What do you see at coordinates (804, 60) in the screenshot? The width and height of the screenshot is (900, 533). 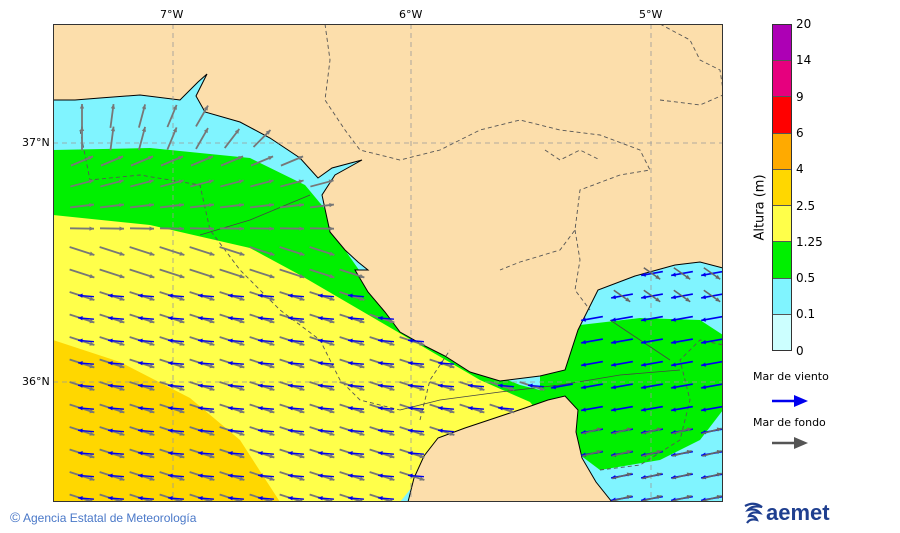 I see `colorbar-tick: 14` at bounding box center [804, 60].